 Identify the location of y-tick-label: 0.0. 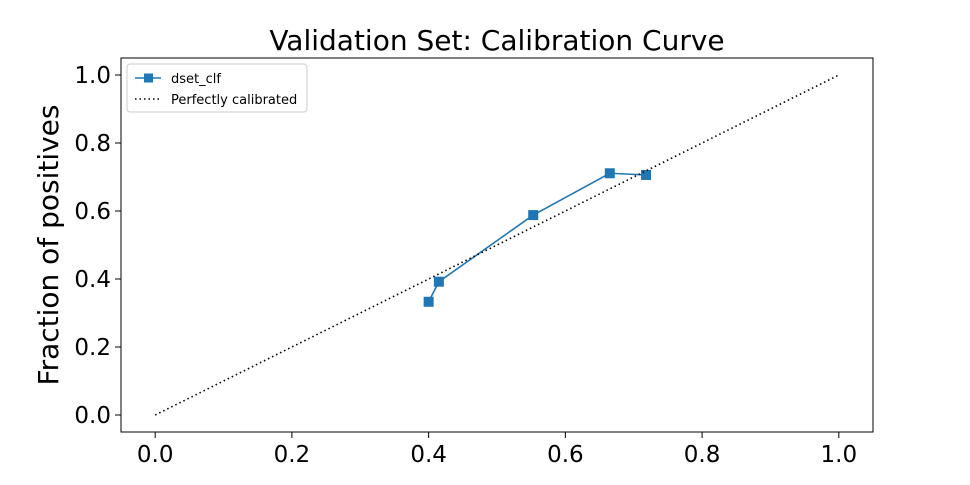
(92, 416).